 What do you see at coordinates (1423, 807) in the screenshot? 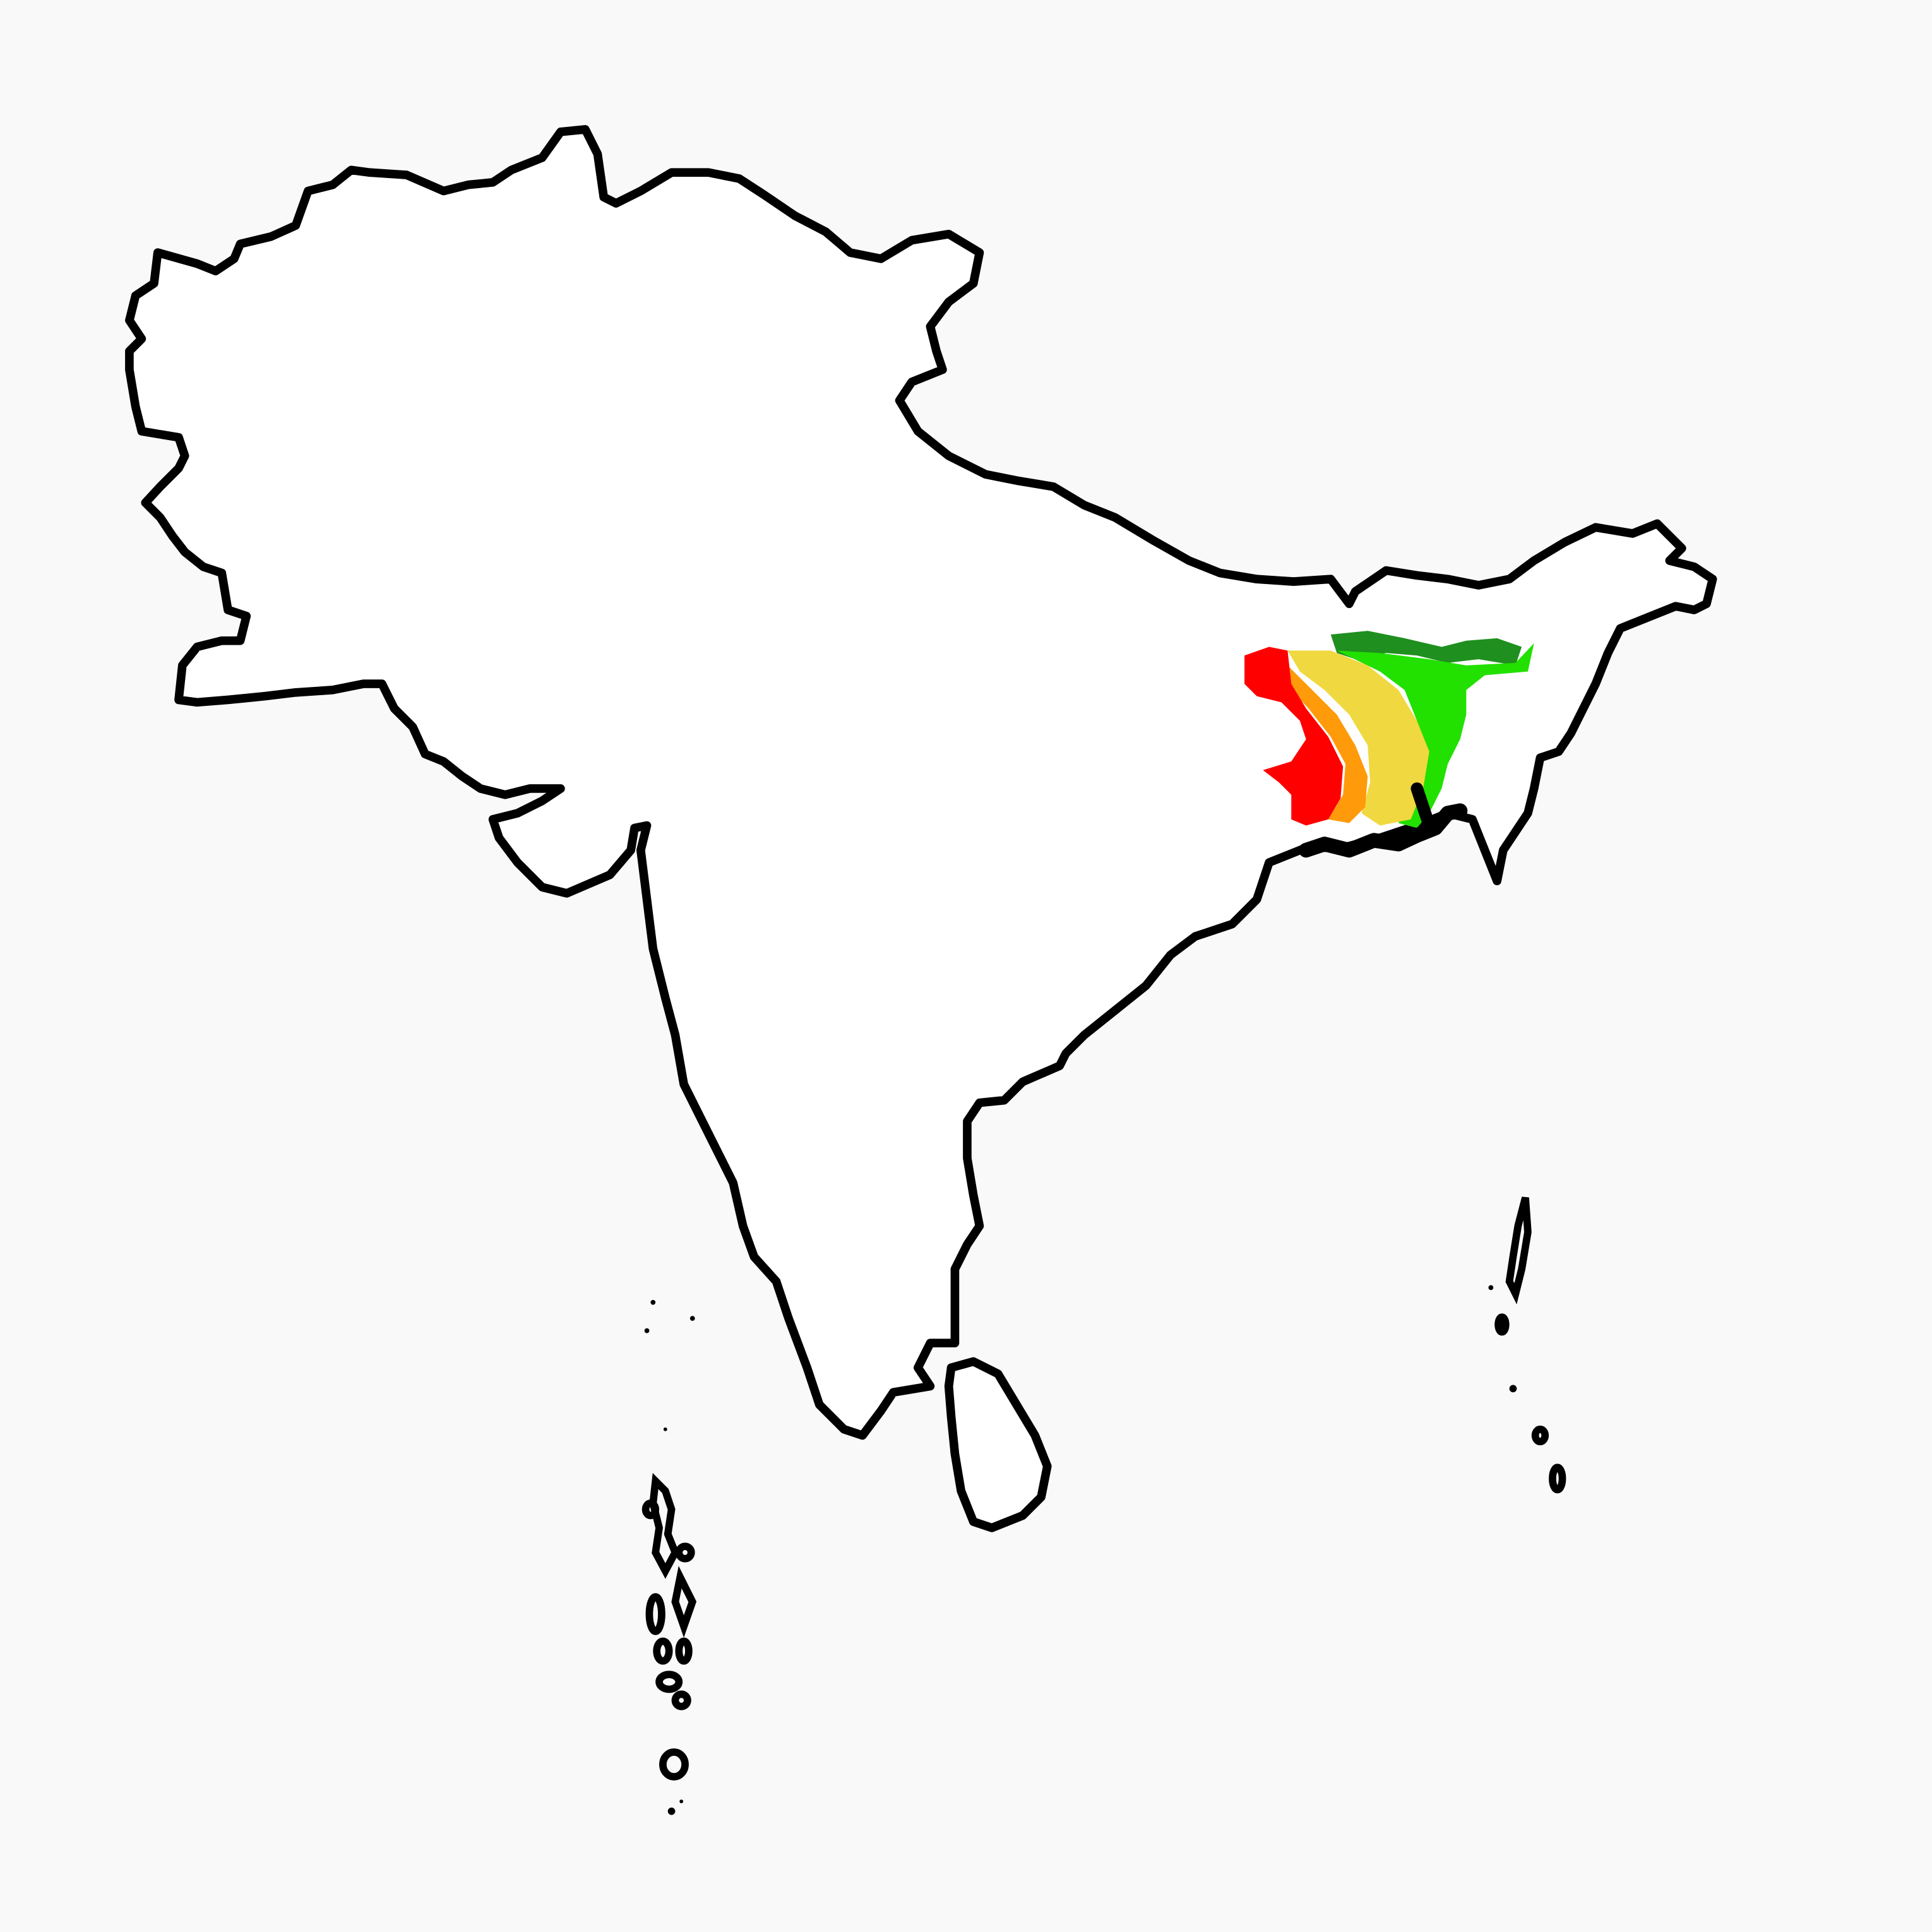
I see `delta-coastline-inner` at bounding box center [1423, 807].